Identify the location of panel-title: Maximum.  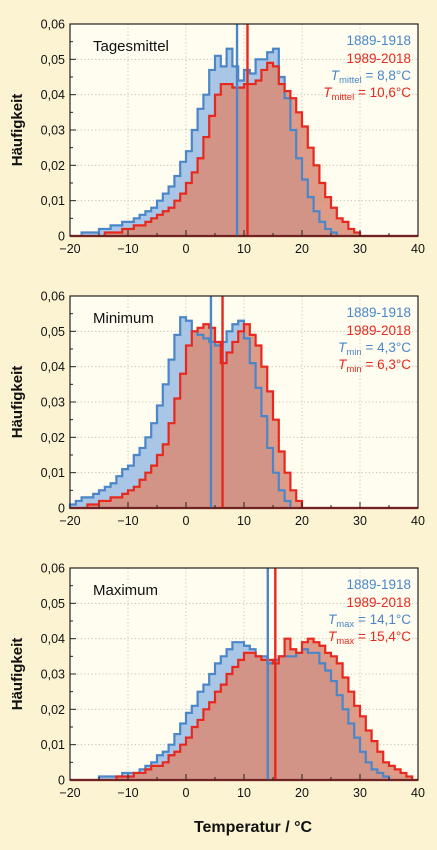
(125, 590).